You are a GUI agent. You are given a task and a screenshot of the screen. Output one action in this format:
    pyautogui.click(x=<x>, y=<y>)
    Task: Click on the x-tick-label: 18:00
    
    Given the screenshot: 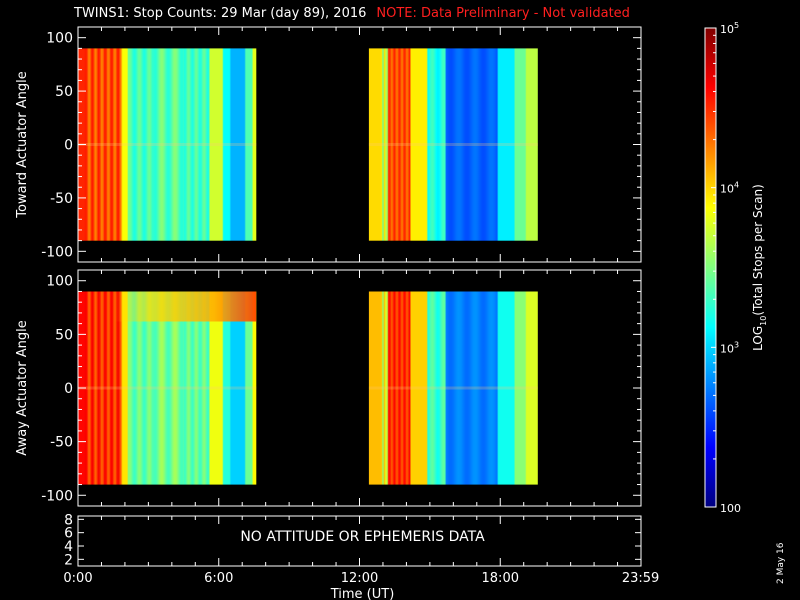 What is the action you would take?
    pyautogui.click(x=500, y=578)
    